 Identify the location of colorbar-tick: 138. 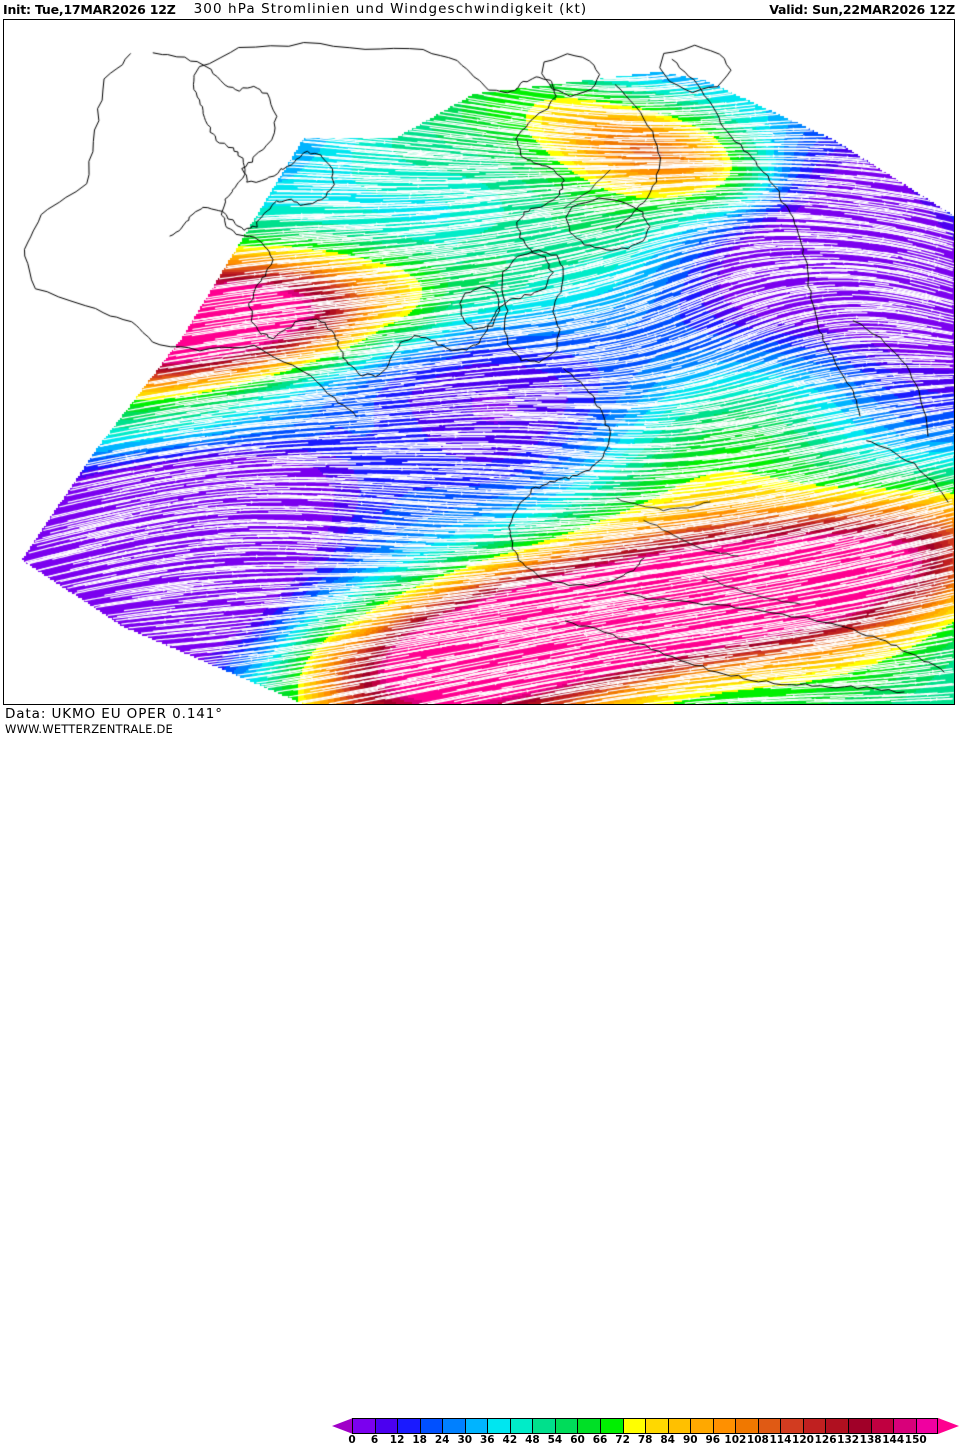
(870, 1440).